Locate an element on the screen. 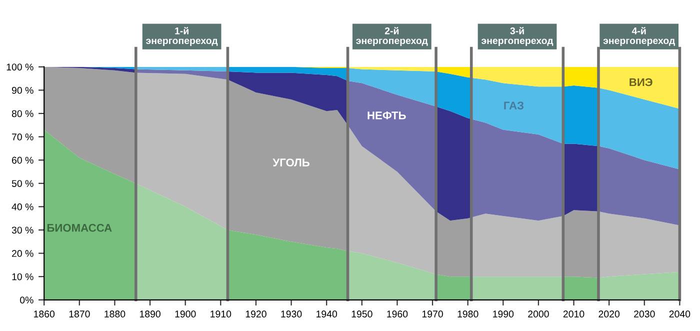  x-tick-label: 1920 is located at coordinates (256, 314).